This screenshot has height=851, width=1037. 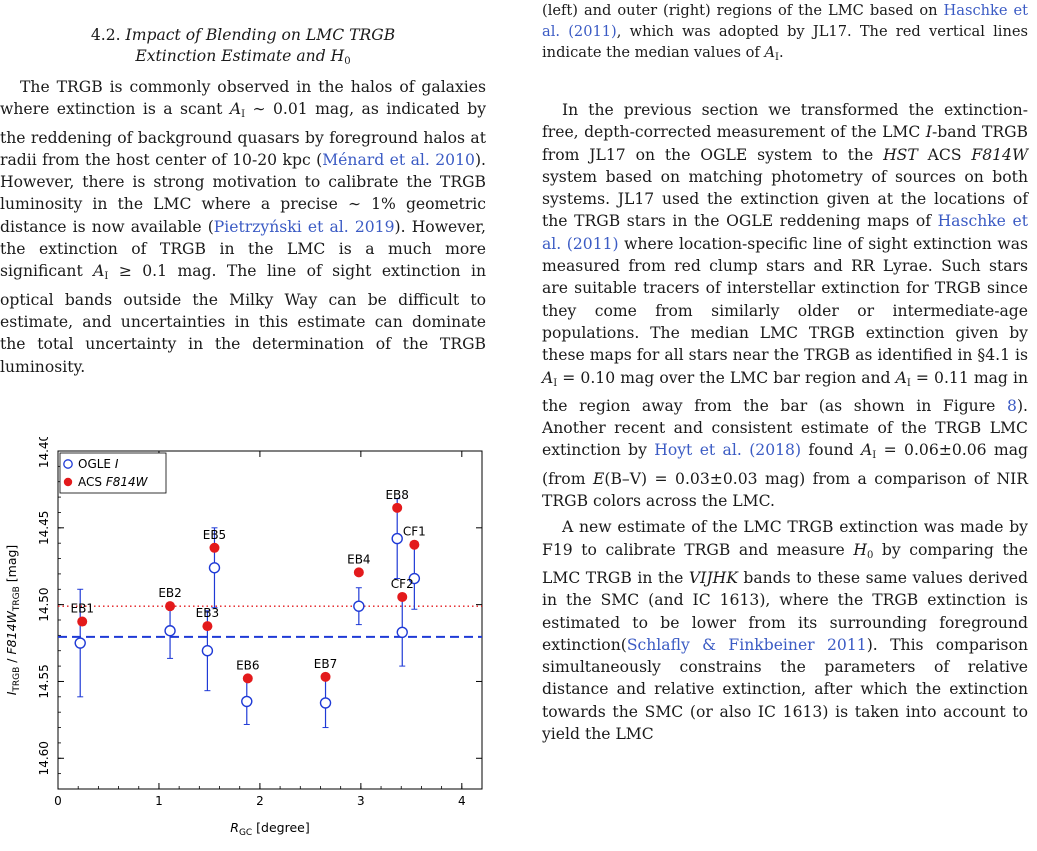 What do you see at coordinates (169, 593) in the screenshot?
I see `point-label: EB2` at bounding box center [169, 593].